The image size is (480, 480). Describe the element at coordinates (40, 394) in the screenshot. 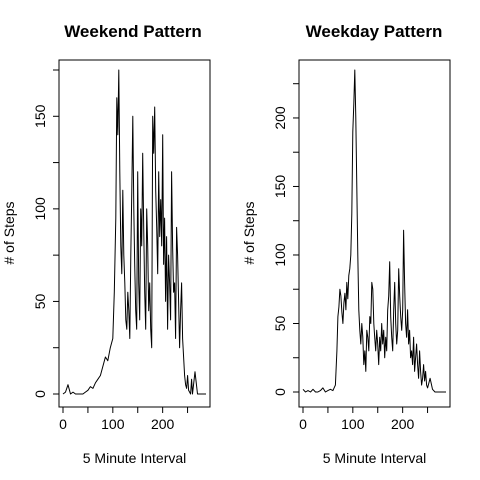

I see `panel-1-y-tick-label: 0` at that location.